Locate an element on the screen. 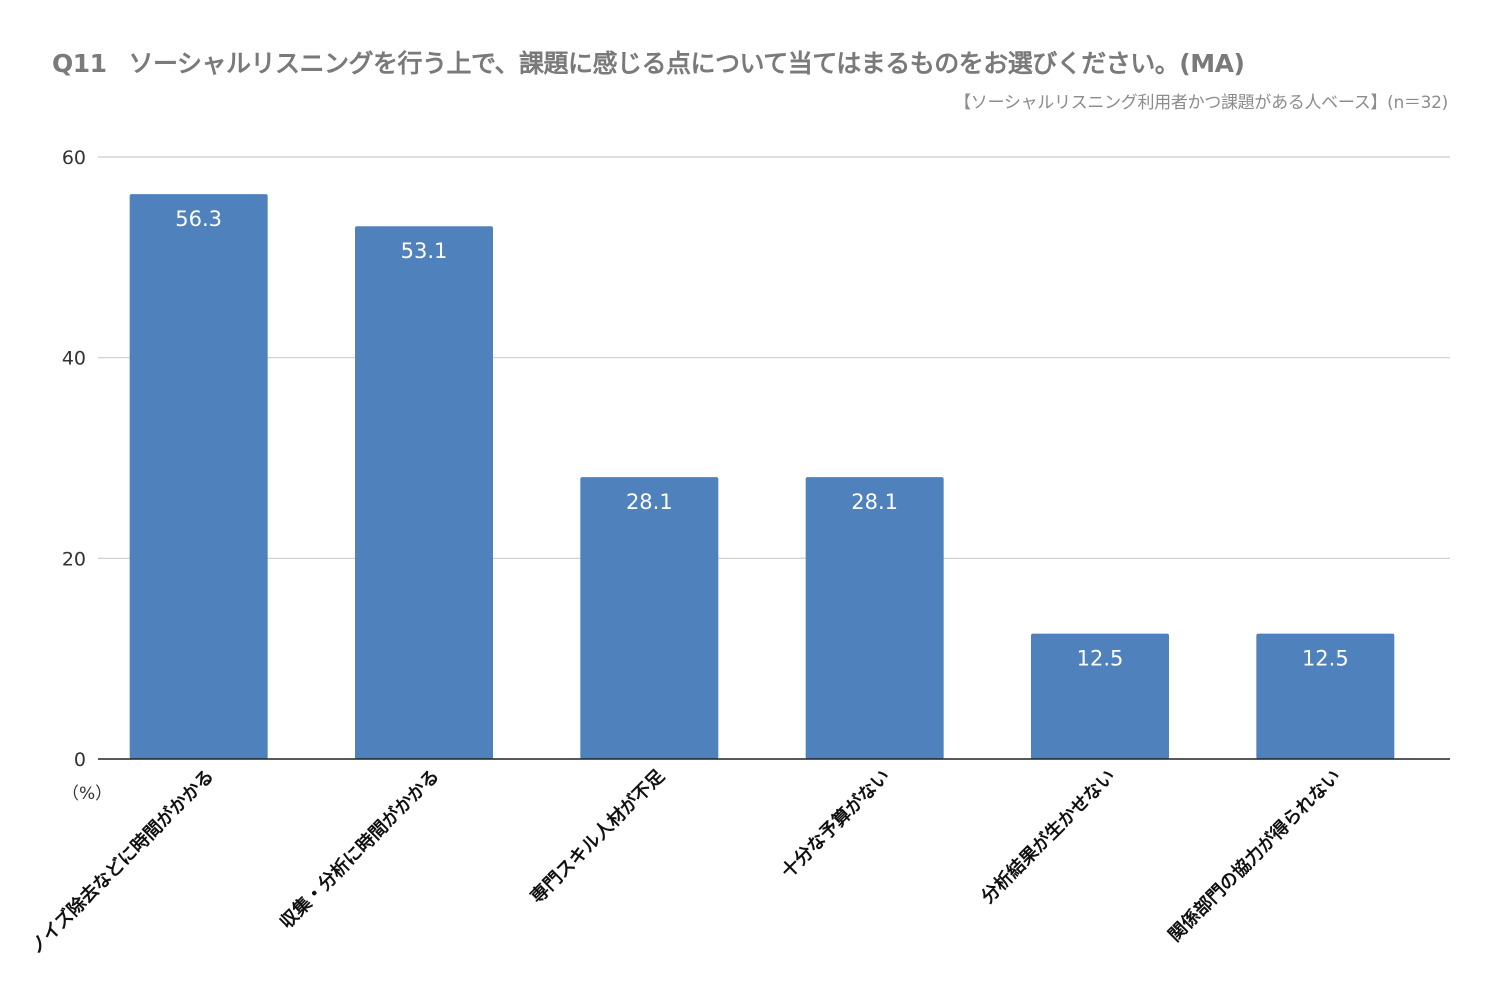  question-number: Q11 is located at coordinates (79, 63).